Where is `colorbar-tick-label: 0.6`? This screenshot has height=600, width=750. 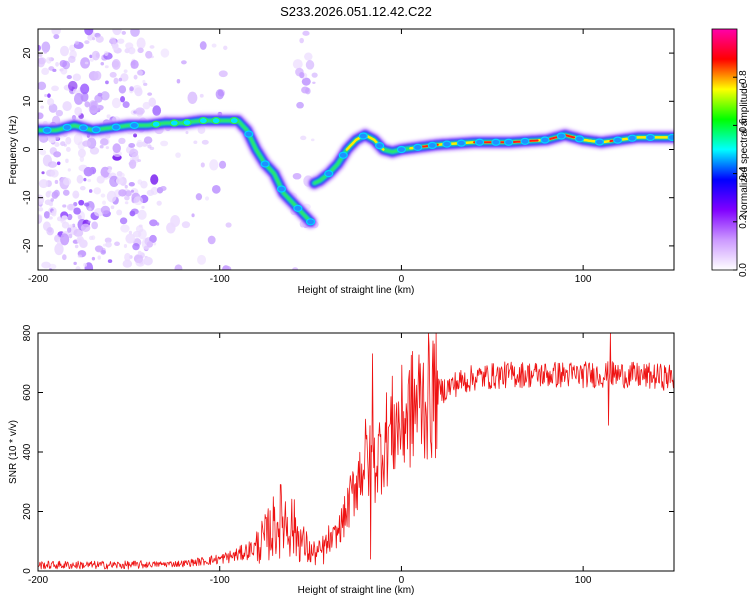 colorbar-tick-label: 0.6 is located at coordinates (743, 125).